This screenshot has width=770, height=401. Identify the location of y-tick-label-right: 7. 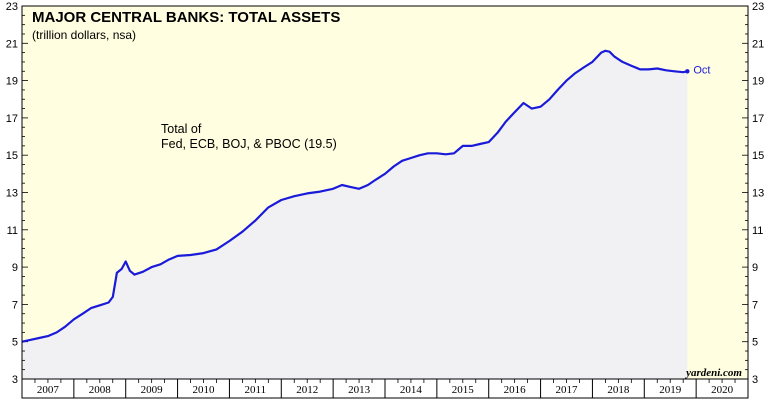
(755, 305).